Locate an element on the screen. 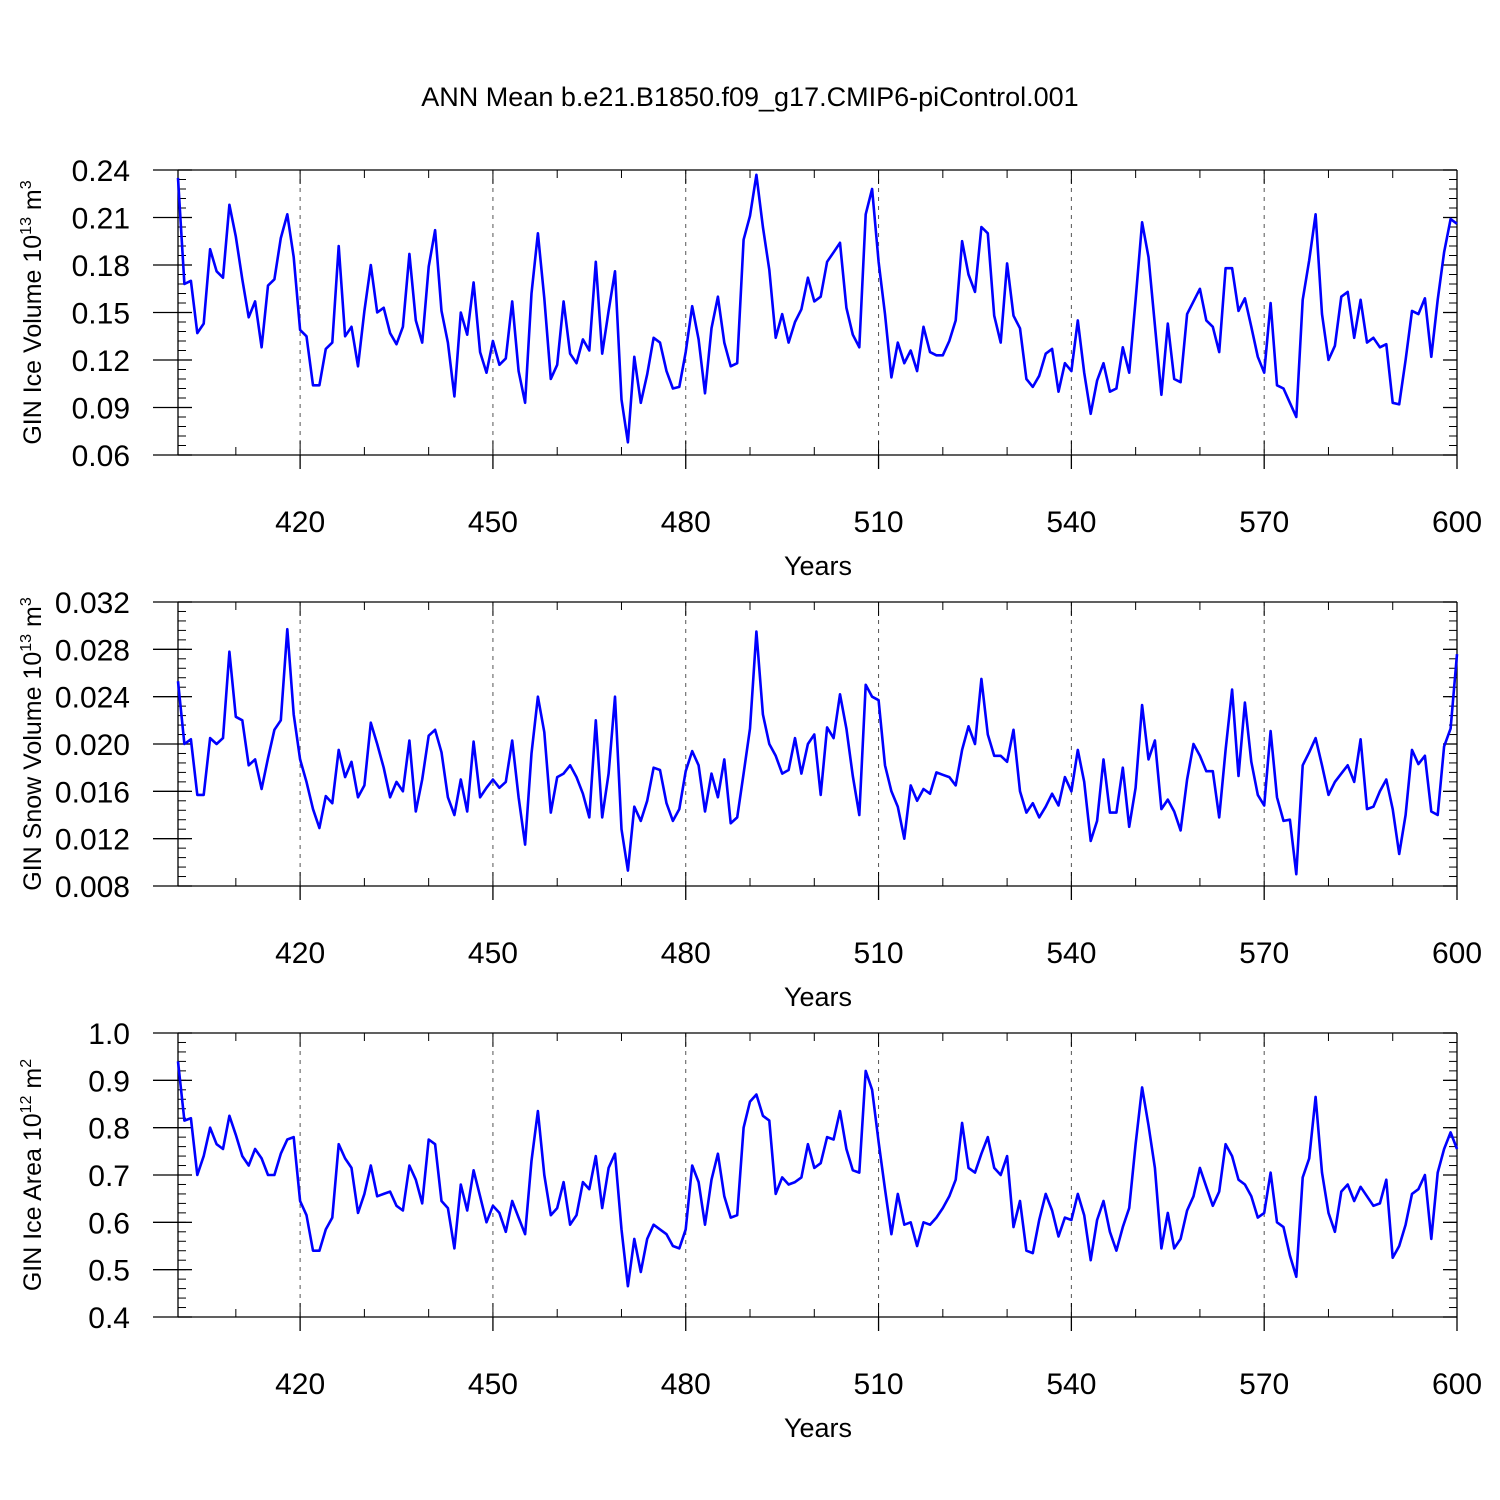  y-tick-label: 0.21 is located at coordinates (101, 219).